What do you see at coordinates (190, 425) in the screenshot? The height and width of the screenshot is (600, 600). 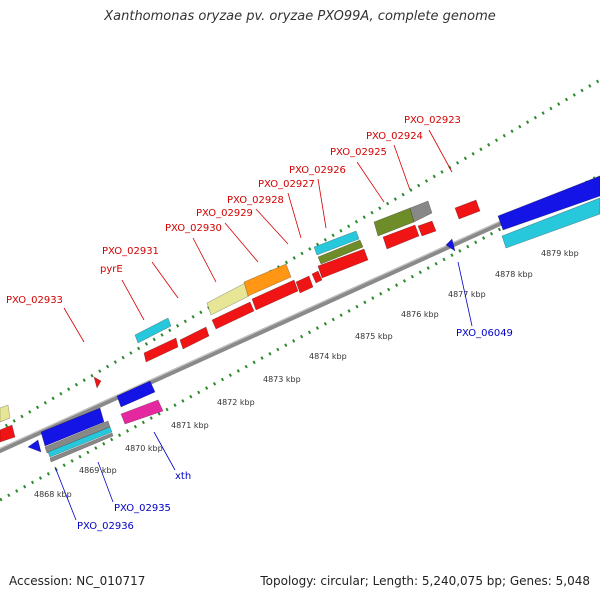 I see `kbp-tick-label: 4871 kbp` at bounding box center [190, 425].